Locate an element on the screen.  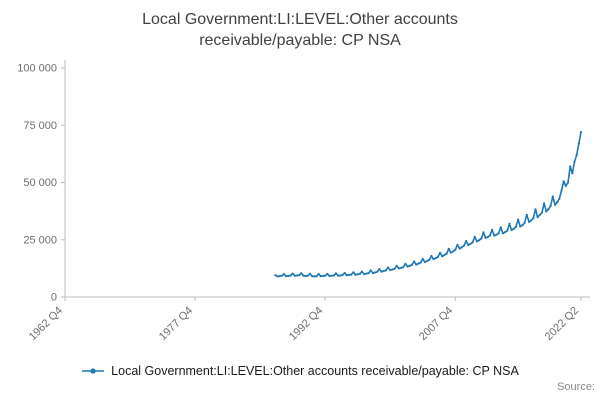
y-tick-label: 50 000 is located at coordinates (40, 183).